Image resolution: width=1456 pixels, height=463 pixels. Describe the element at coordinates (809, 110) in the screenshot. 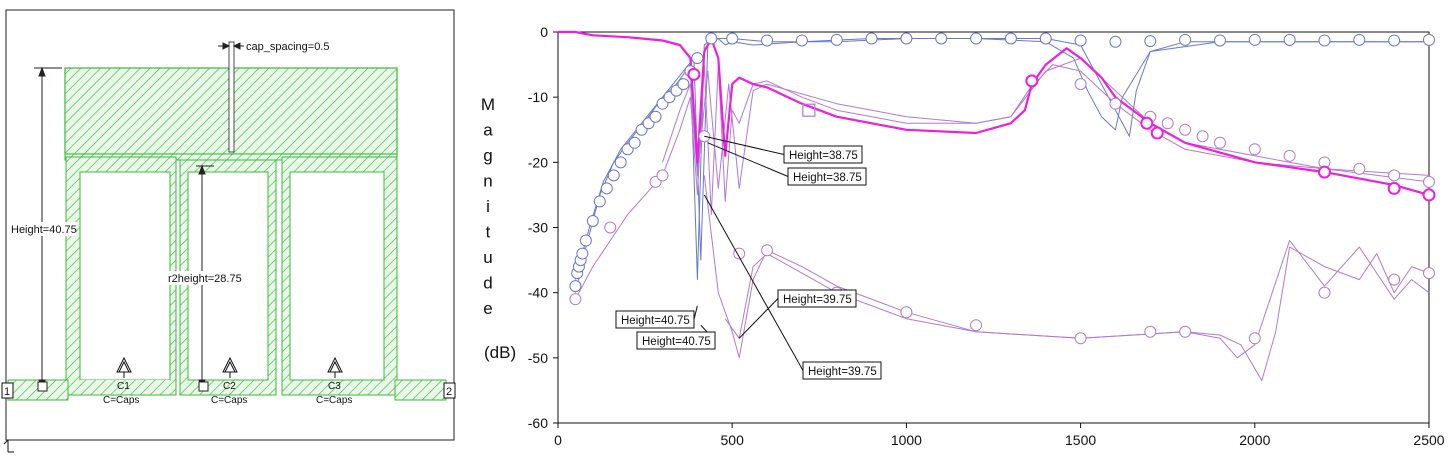

I see `square-marker` at that location.